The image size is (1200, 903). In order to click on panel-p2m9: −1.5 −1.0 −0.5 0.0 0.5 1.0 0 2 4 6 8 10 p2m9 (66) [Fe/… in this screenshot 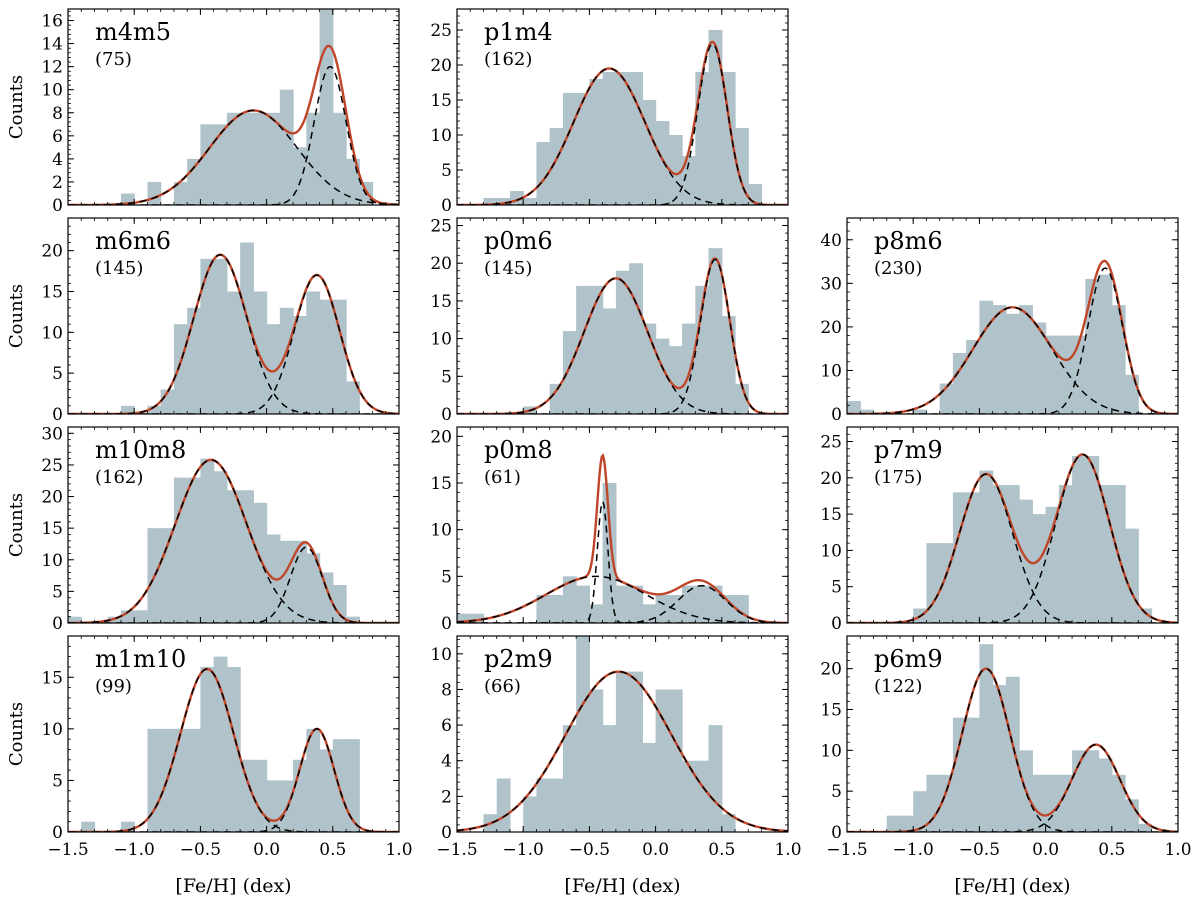, I will do `click(616, 766)`.